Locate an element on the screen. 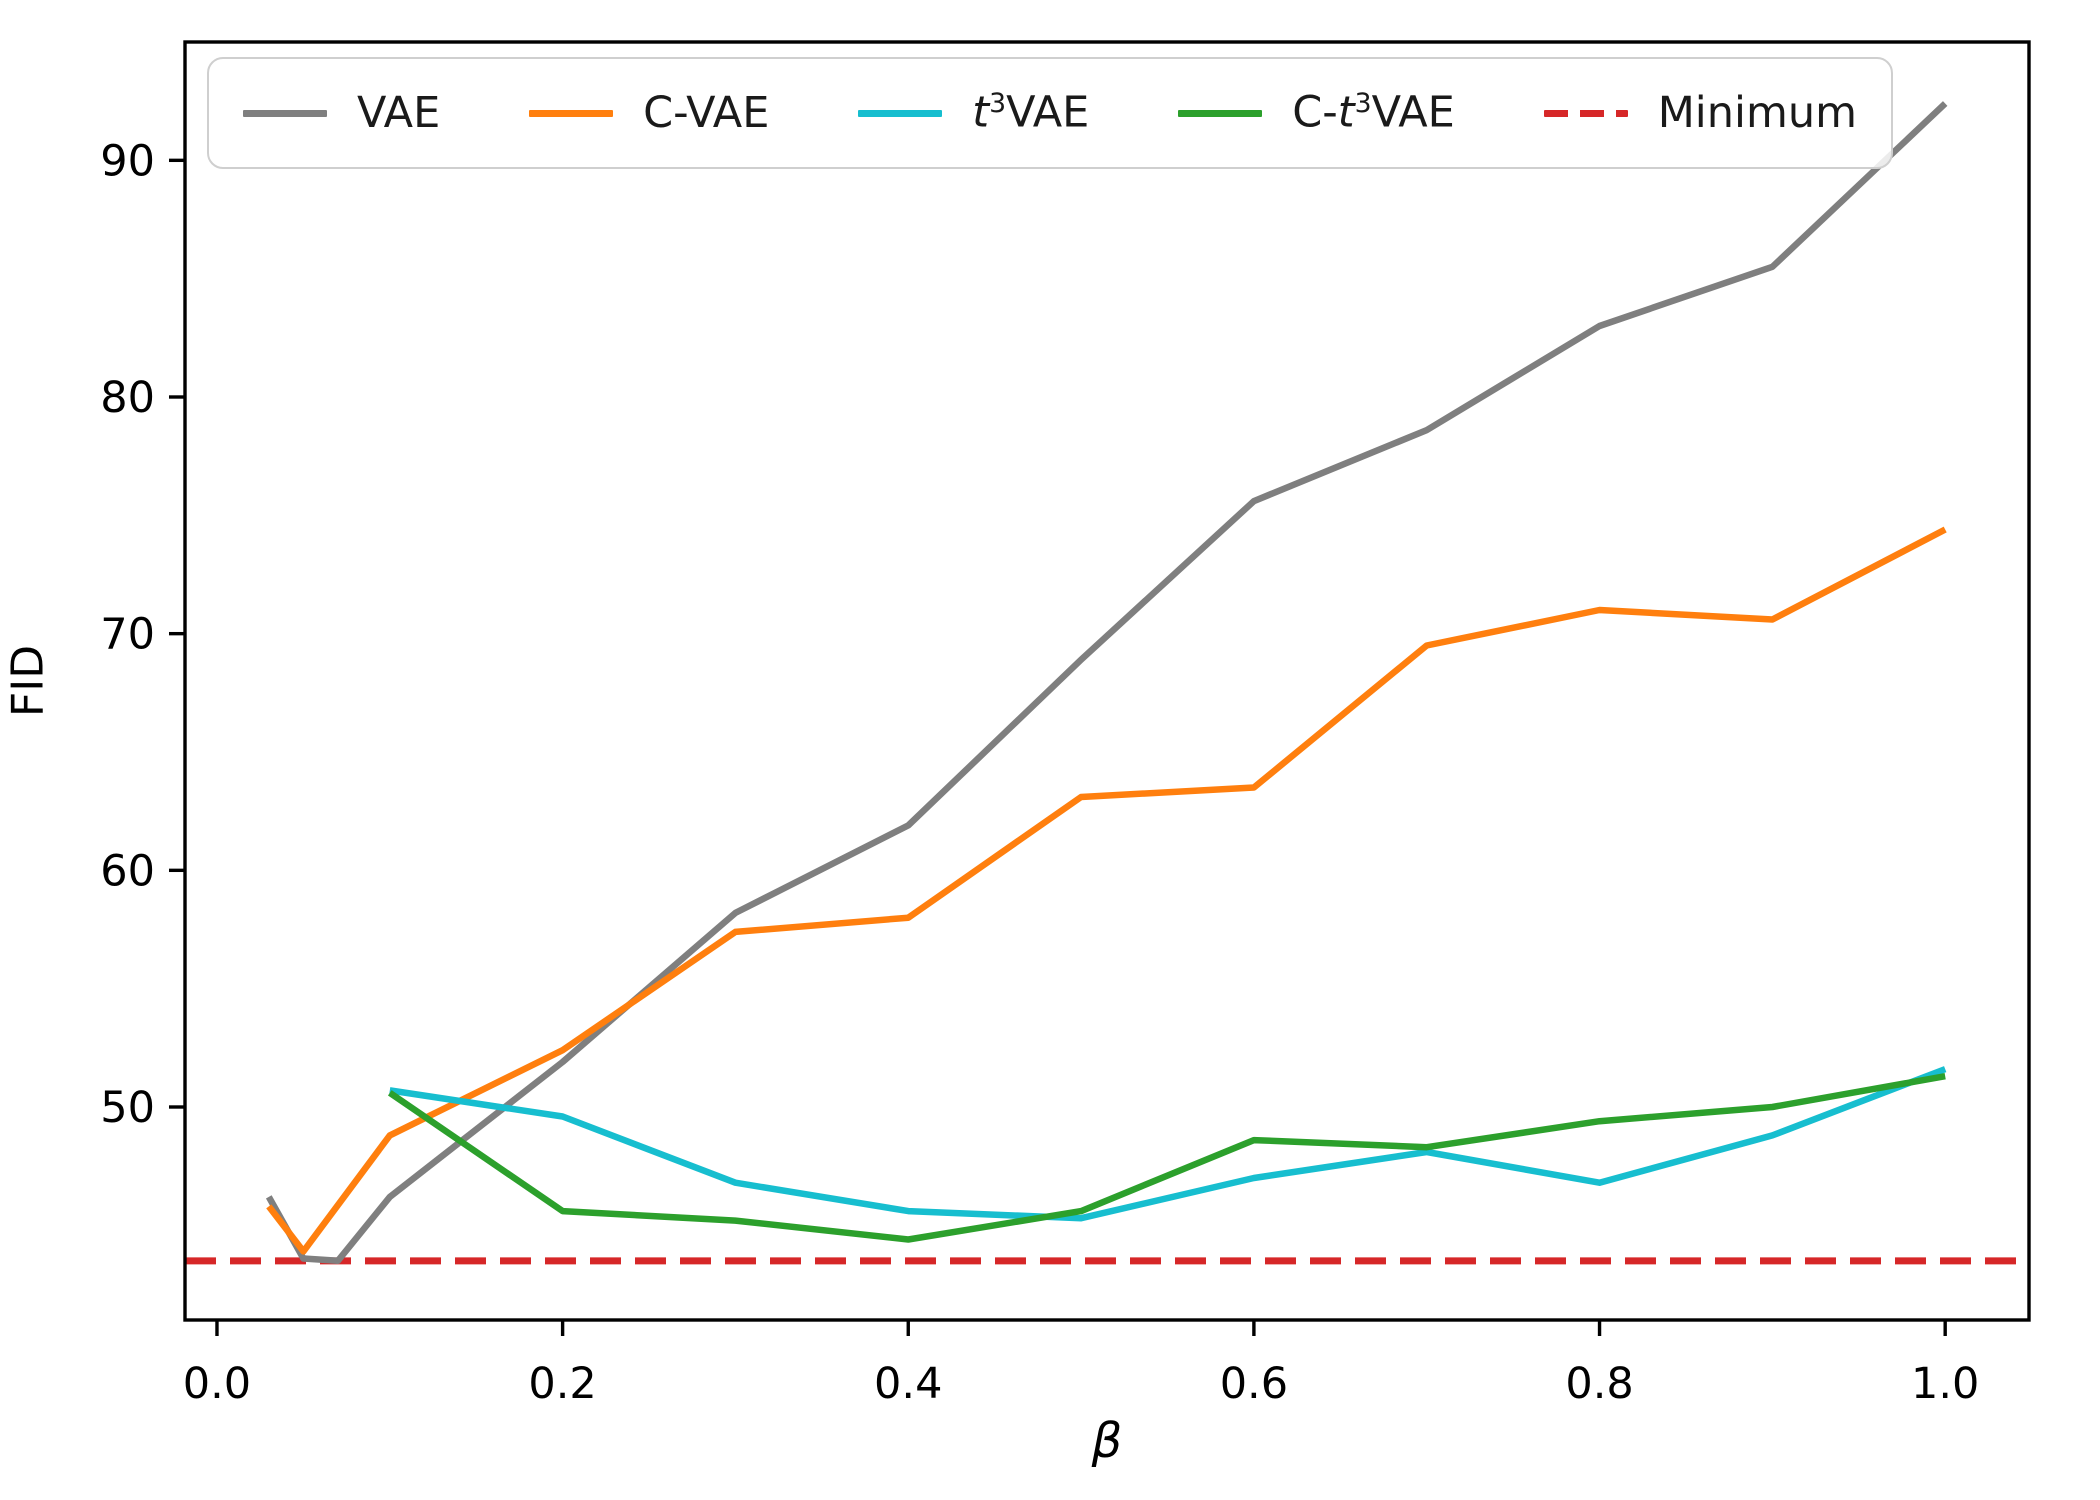  legend: VAE C-VAE t3VAE C-t3VAE Minimum is located at coordinates (1050, 113).